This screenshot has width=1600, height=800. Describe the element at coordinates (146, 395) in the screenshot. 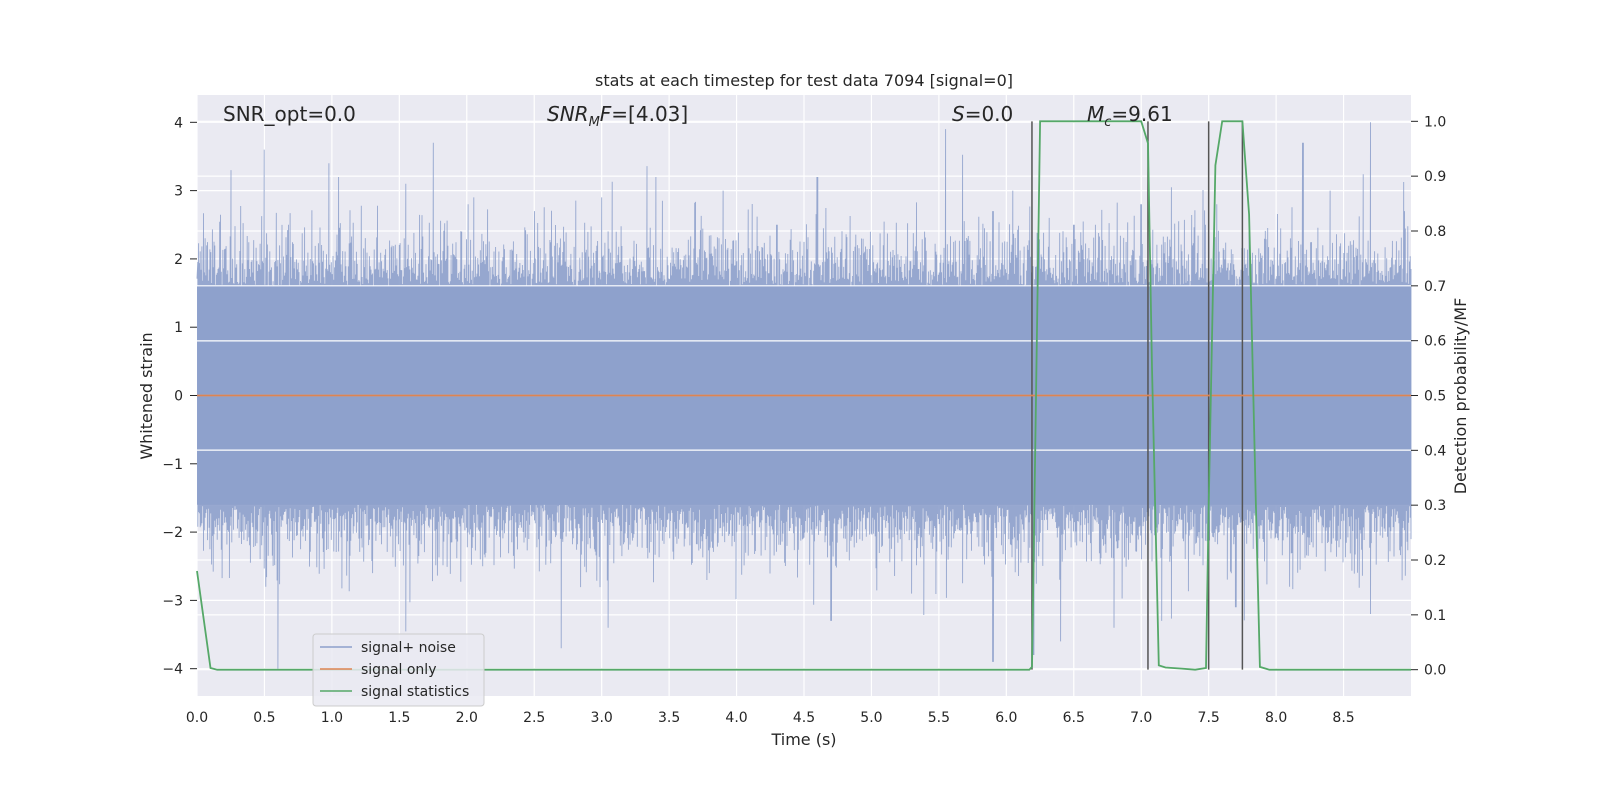

I see `y-axis-title: Whitened strain` at that location.